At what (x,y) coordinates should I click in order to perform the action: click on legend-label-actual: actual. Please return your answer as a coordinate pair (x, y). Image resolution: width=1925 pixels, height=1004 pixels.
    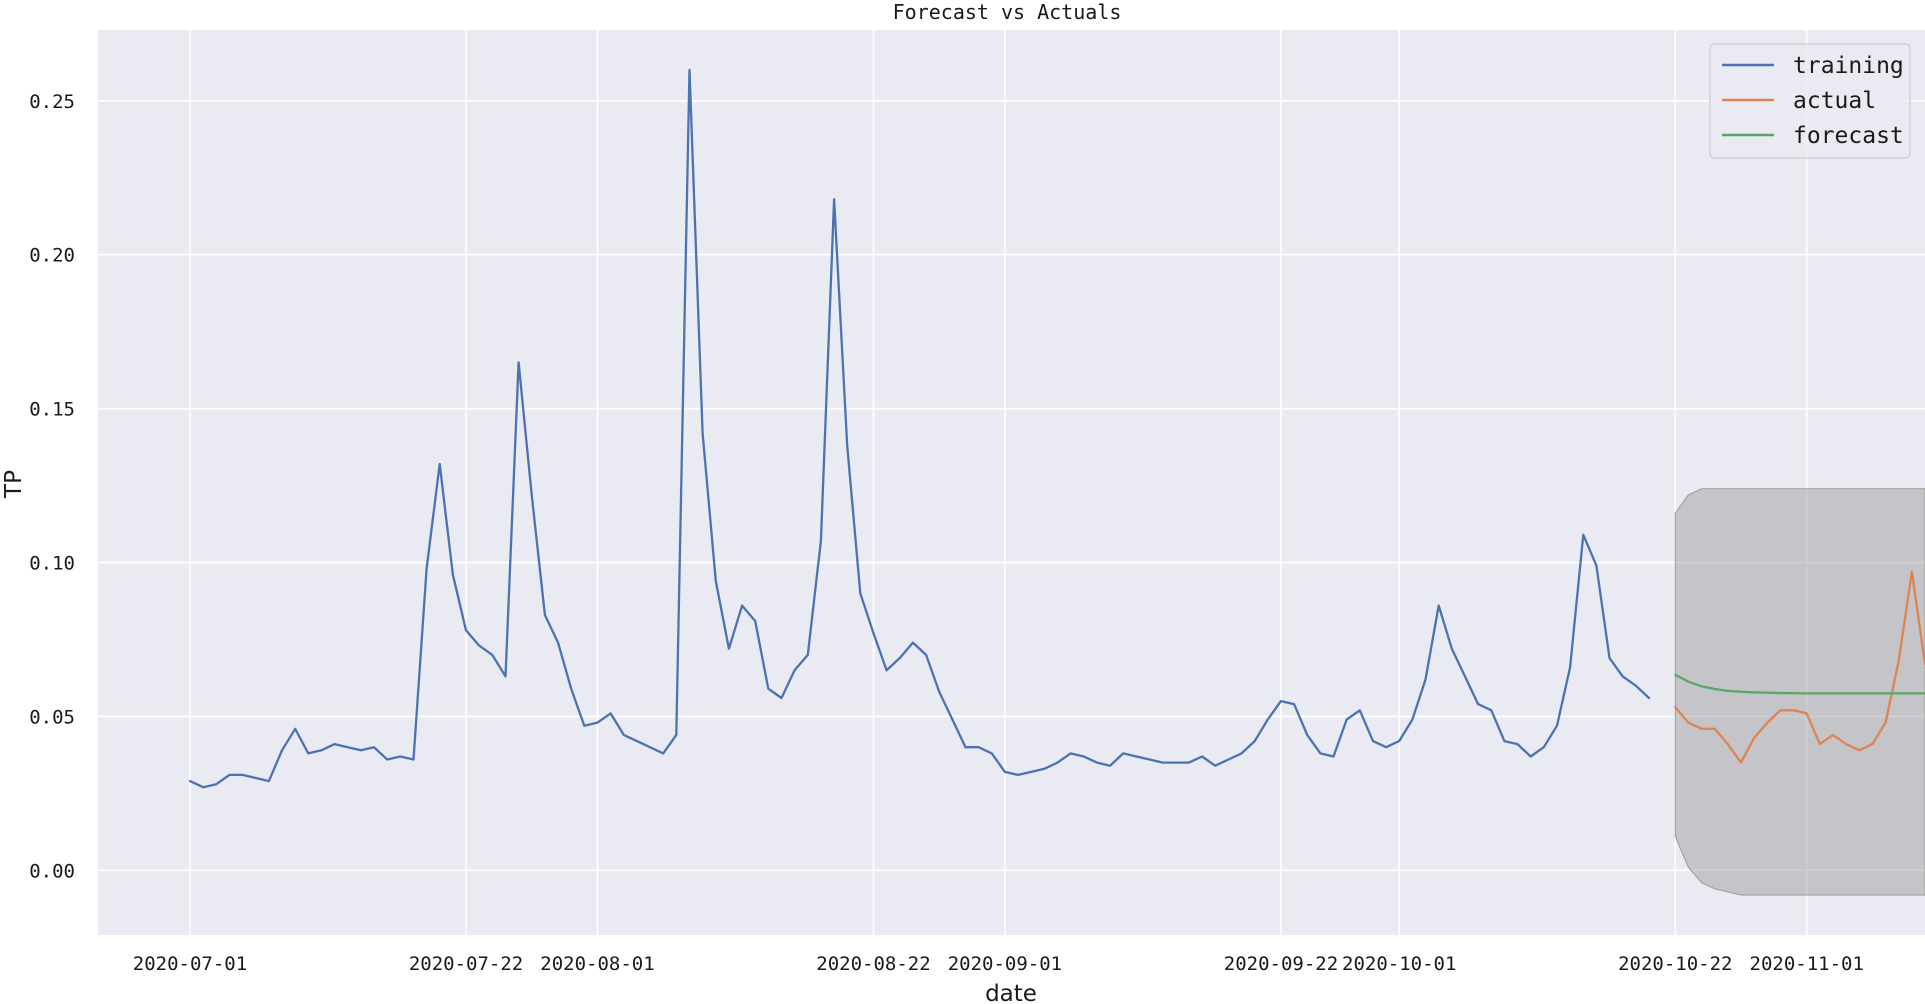
    Looking at the image, I should click on (1834, 101).